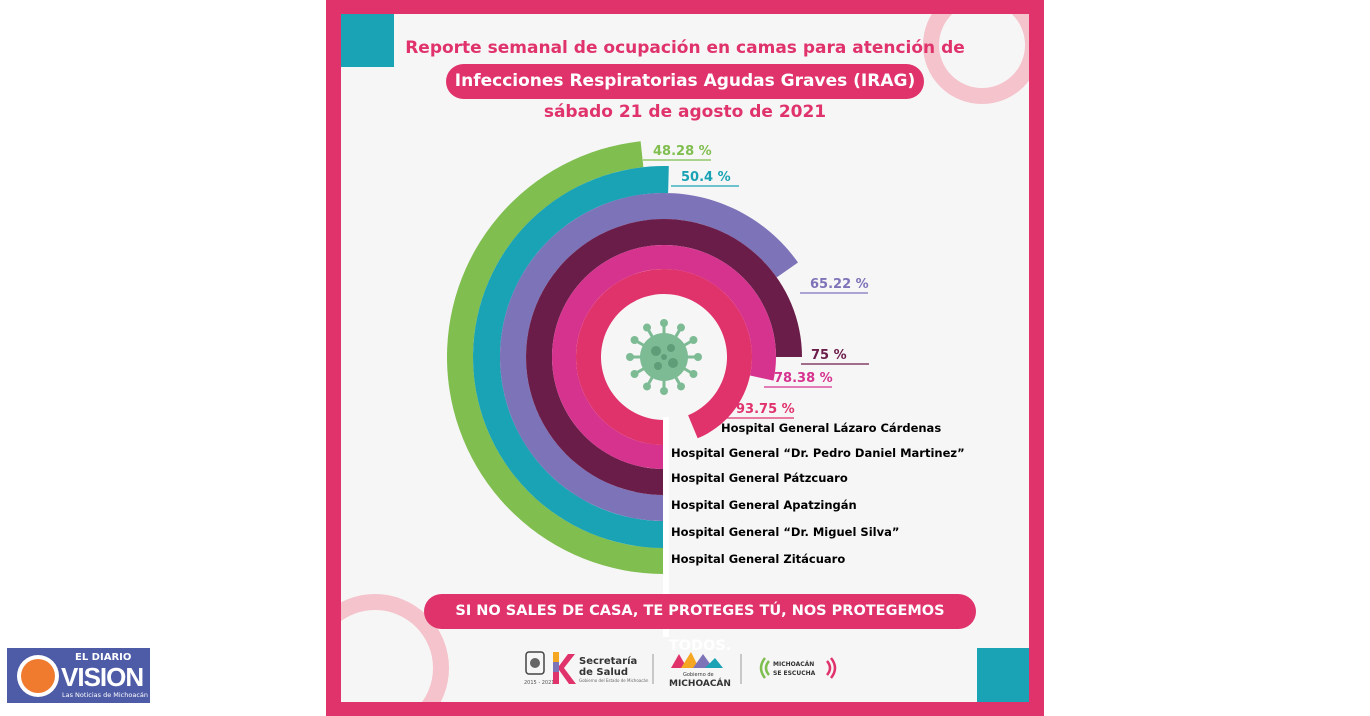 The width and height of the screenshot is (1370, 716). What do you see at coordinates (697, 660) in the screenshot?
I see `michoacan-crown-icon` at bounding box center [697, 660].